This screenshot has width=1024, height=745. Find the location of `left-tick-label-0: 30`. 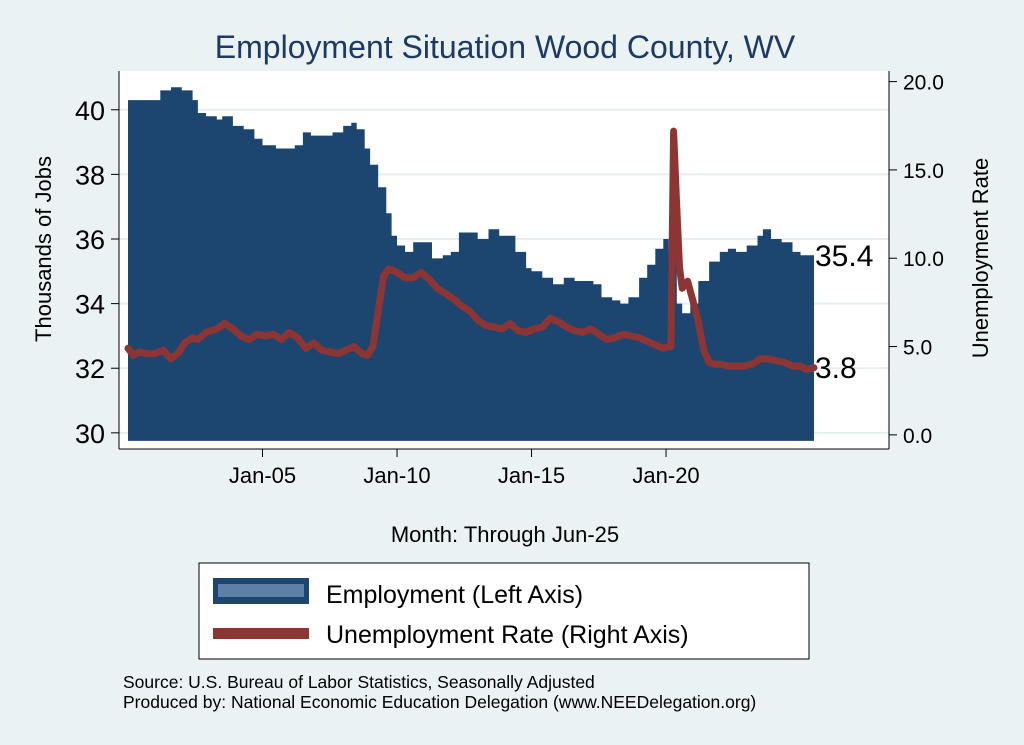

left-tick-label-0: 30 is located at coordinates (90, 434).